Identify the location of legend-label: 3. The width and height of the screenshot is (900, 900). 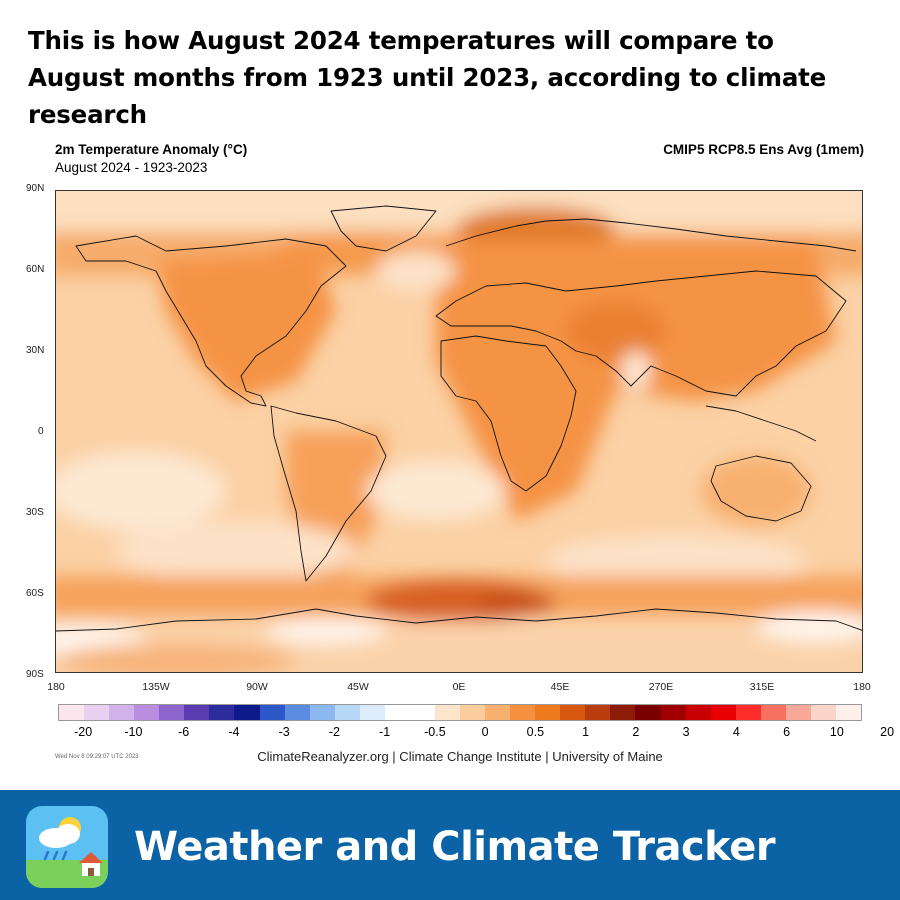
(686, 732).